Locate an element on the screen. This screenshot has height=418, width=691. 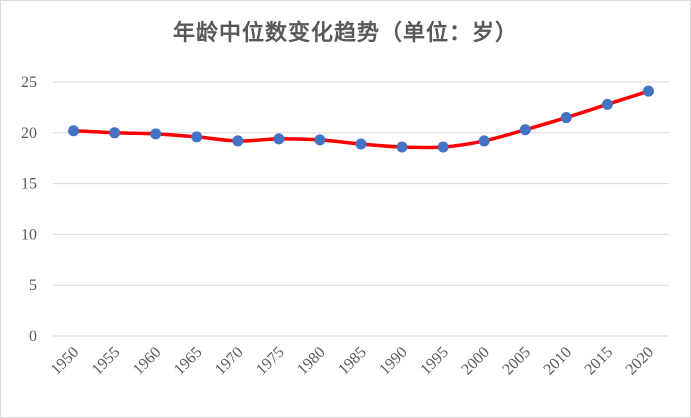
y-tick-label: 25 is located at coordinates (29, 82).